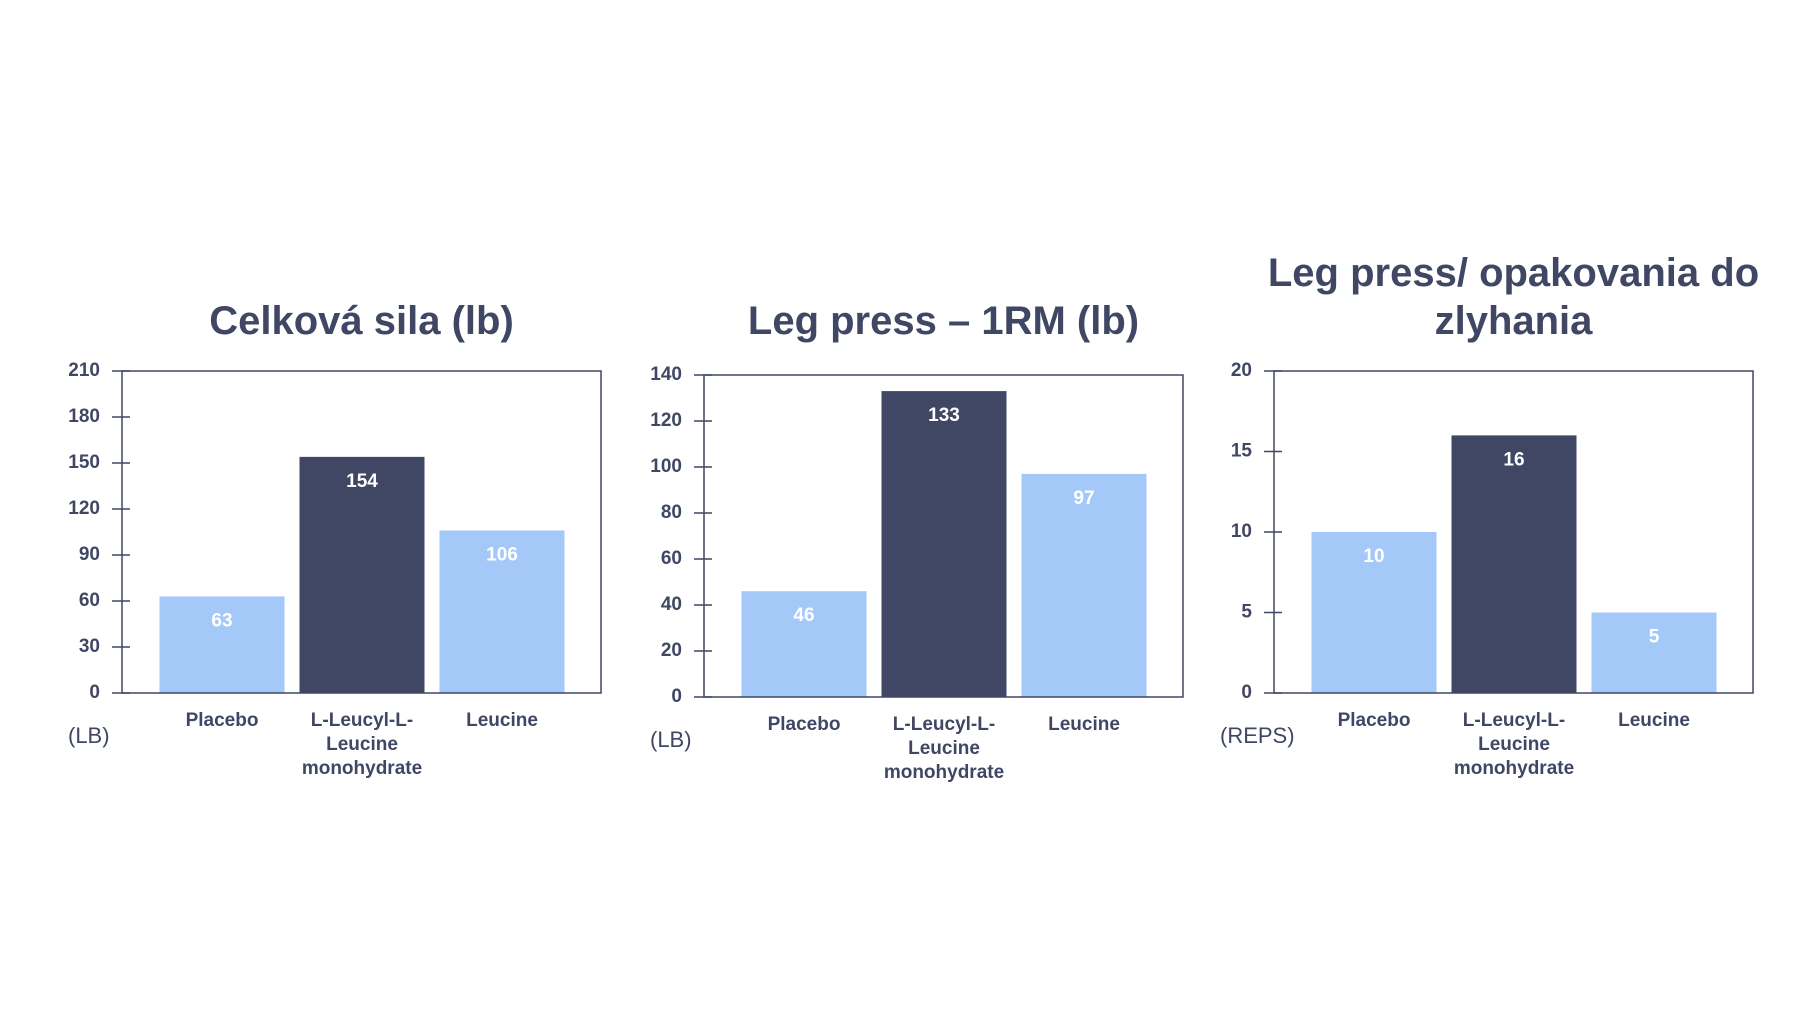 Image resolution: width=1800 pixels, height=1020 pixels. What do you see at coordinates (1083, 498) in the screenshot?
I see `value-label: 97` at bounding box center [1083, 498].